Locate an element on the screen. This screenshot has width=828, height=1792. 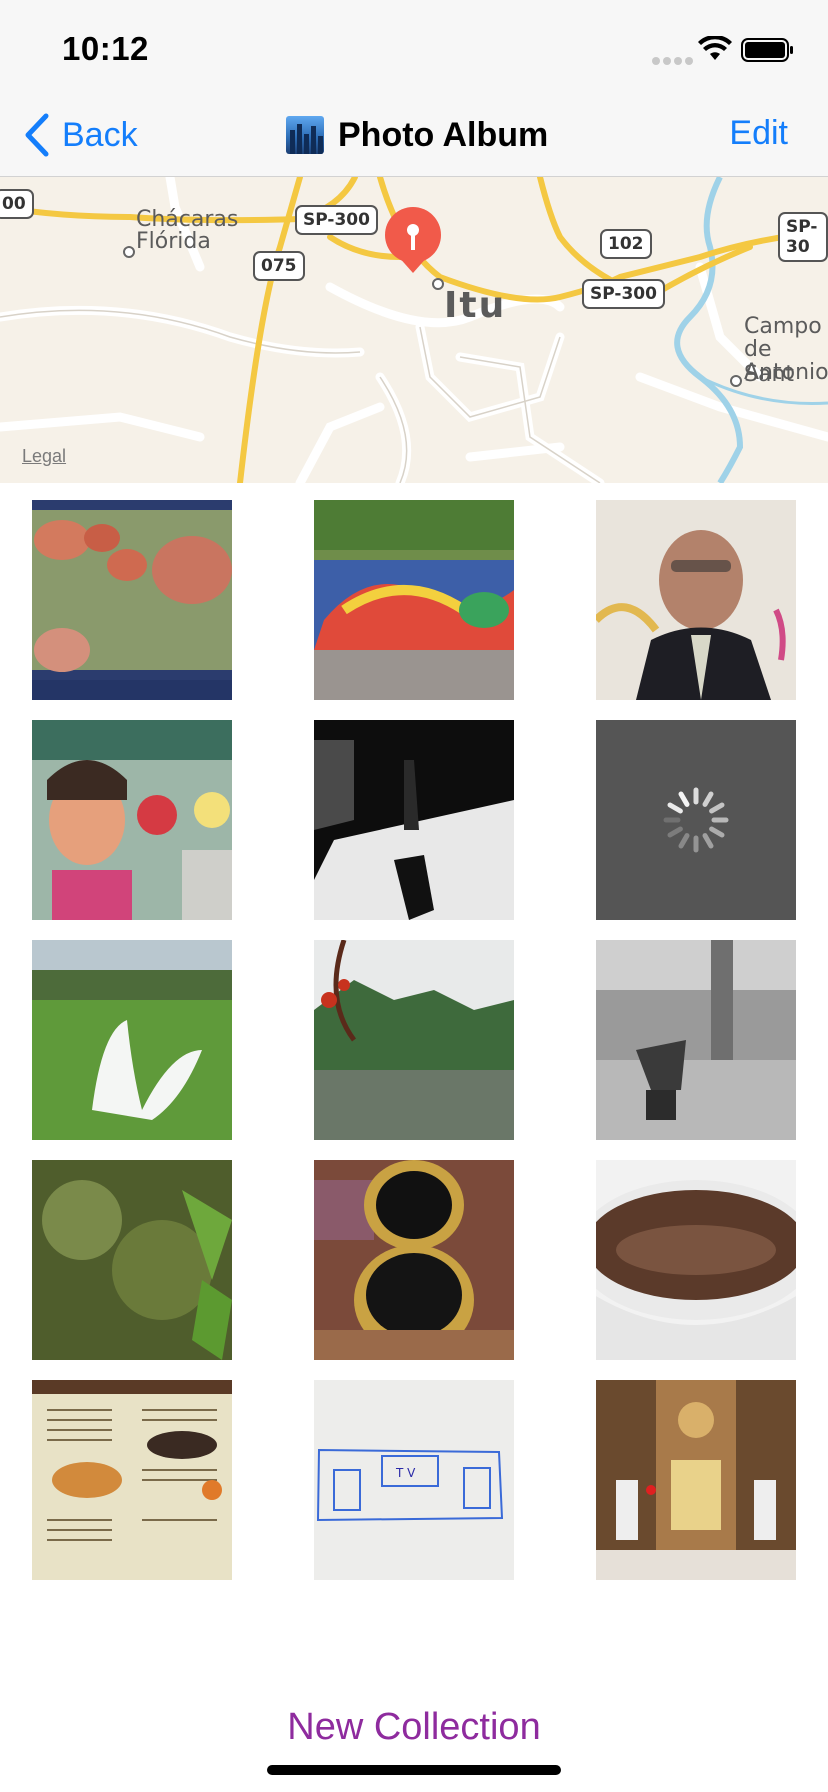
map-label-de-sant: de Sant is located at coordinates (769, 362).